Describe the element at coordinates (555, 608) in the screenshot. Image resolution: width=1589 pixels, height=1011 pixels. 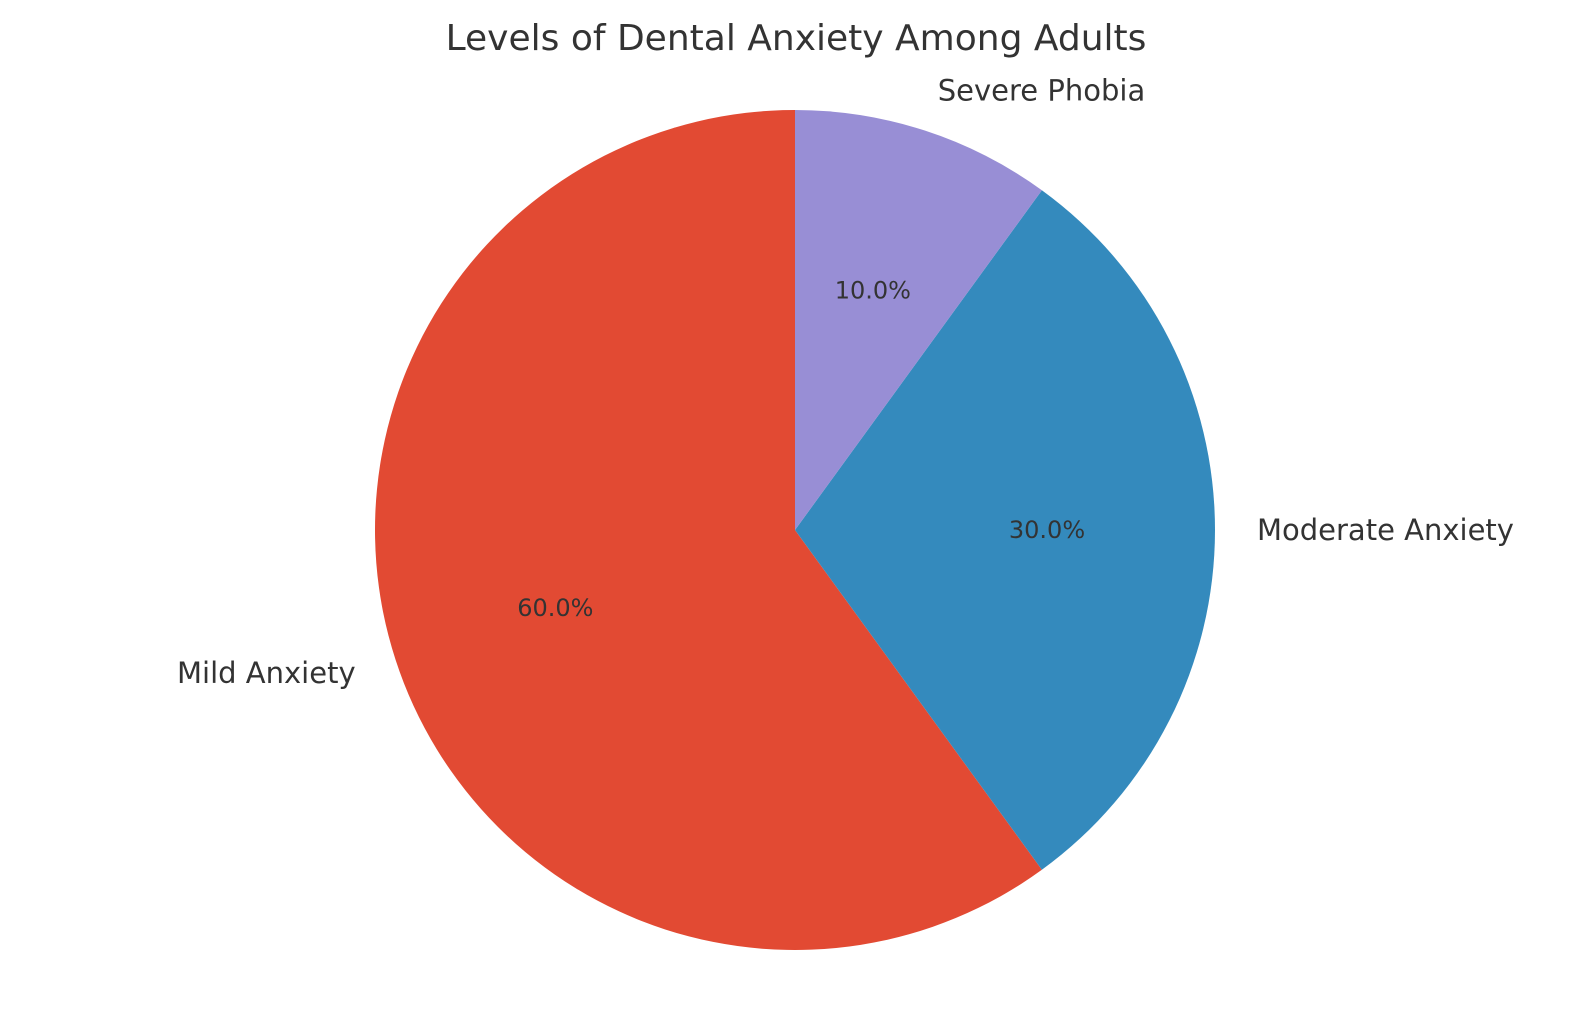
I see `pct-label-mild-anxiety: 60.0%` at that location.